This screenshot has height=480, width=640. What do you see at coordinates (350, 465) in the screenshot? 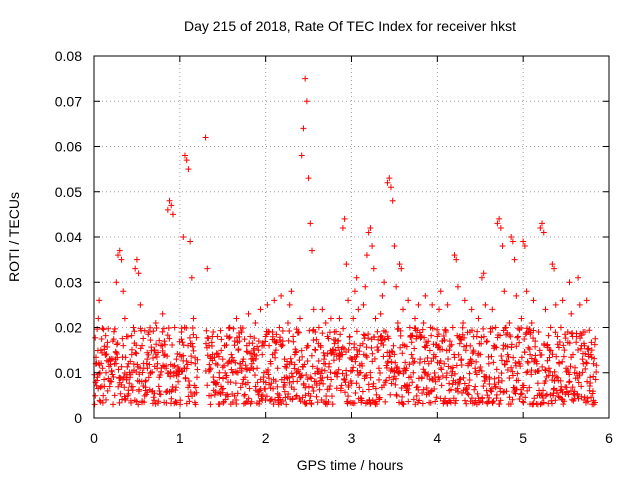
I see `x-axis-label: GPS time / hours` at bounding box center [350, 465].